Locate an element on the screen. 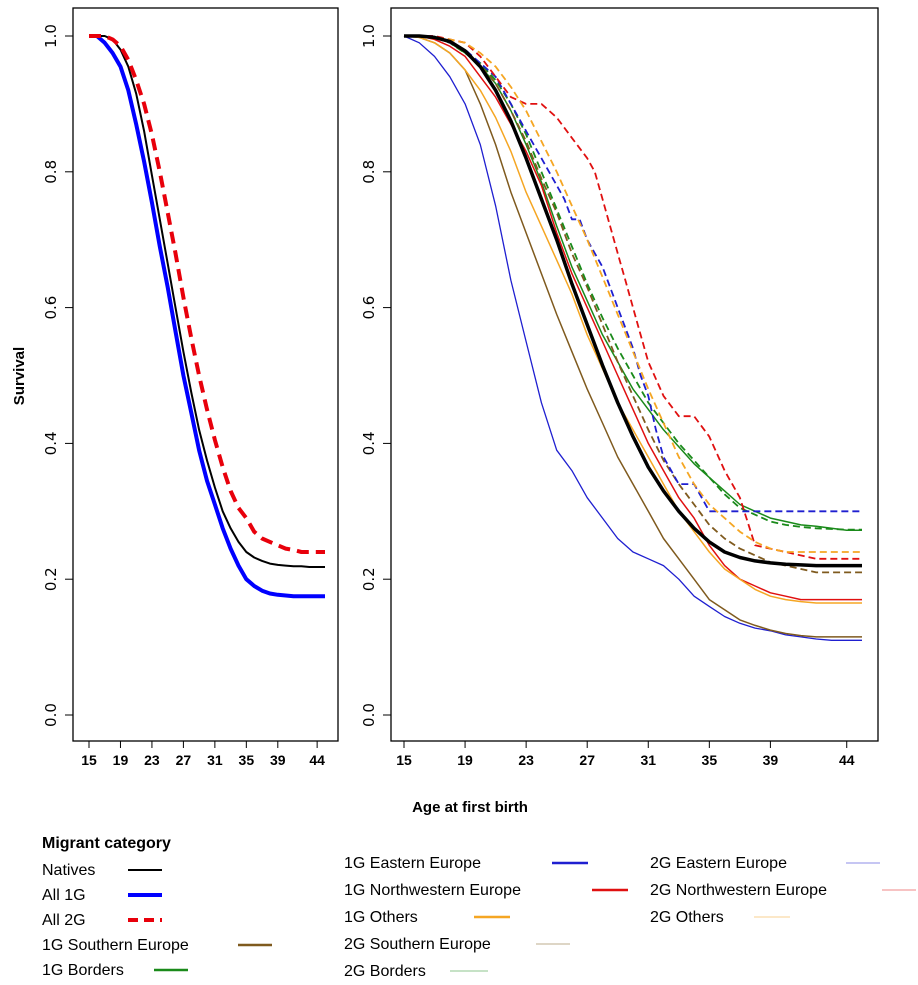 Image resolution: width=918 pixels, height=985 pixels. right-x-tick-label: 23 is located at coordinates (526, 760).